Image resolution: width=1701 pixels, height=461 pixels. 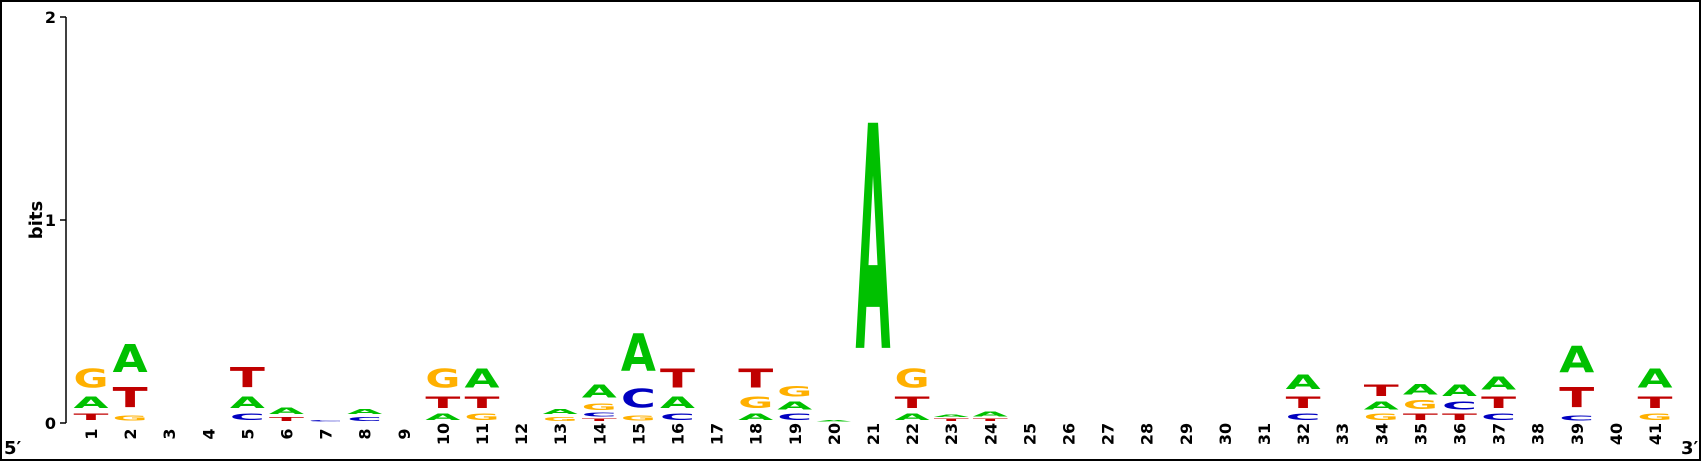 I want to click on y-axis: 0 1 2 bits, so click(x=46, y=220).